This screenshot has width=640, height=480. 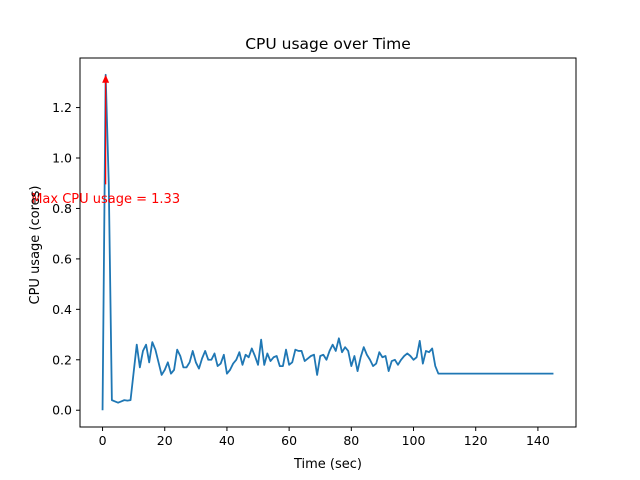 I want to click on chart-title: CPU usage over Time, so click(x=328, y=44).